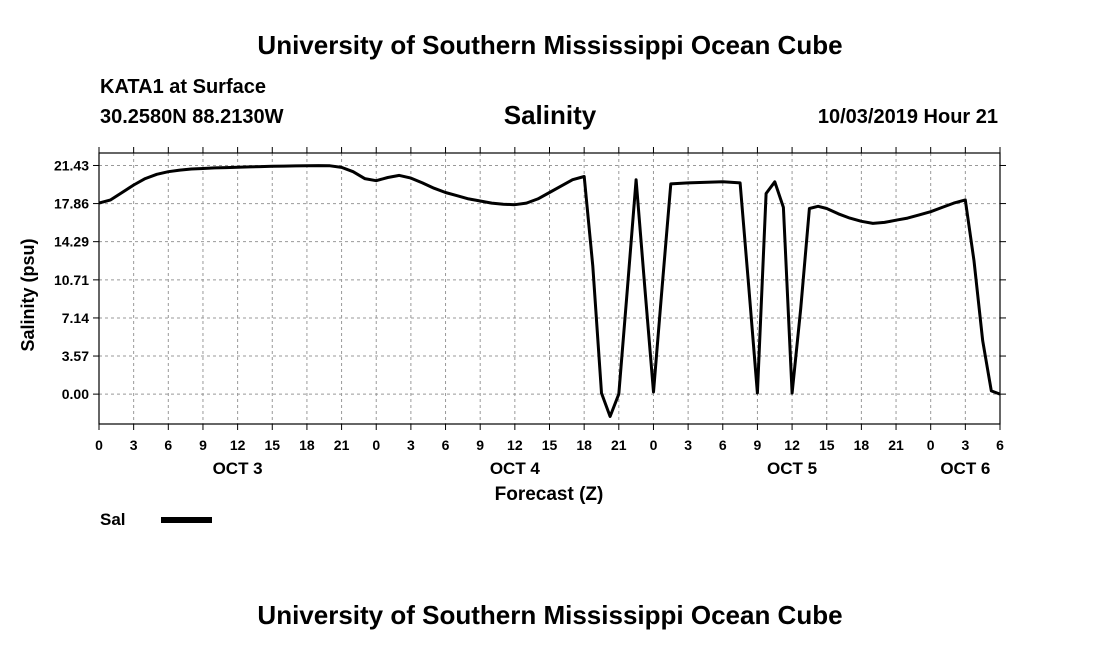  I want to click on y-tick-label: 3.57, so click(75, 356).